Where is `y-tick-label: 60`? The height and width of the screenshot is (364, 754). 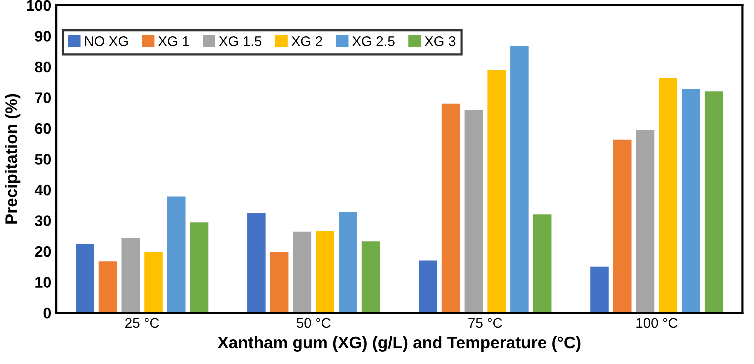
y-tick-label: 60 is located at coordinates (43, 128).